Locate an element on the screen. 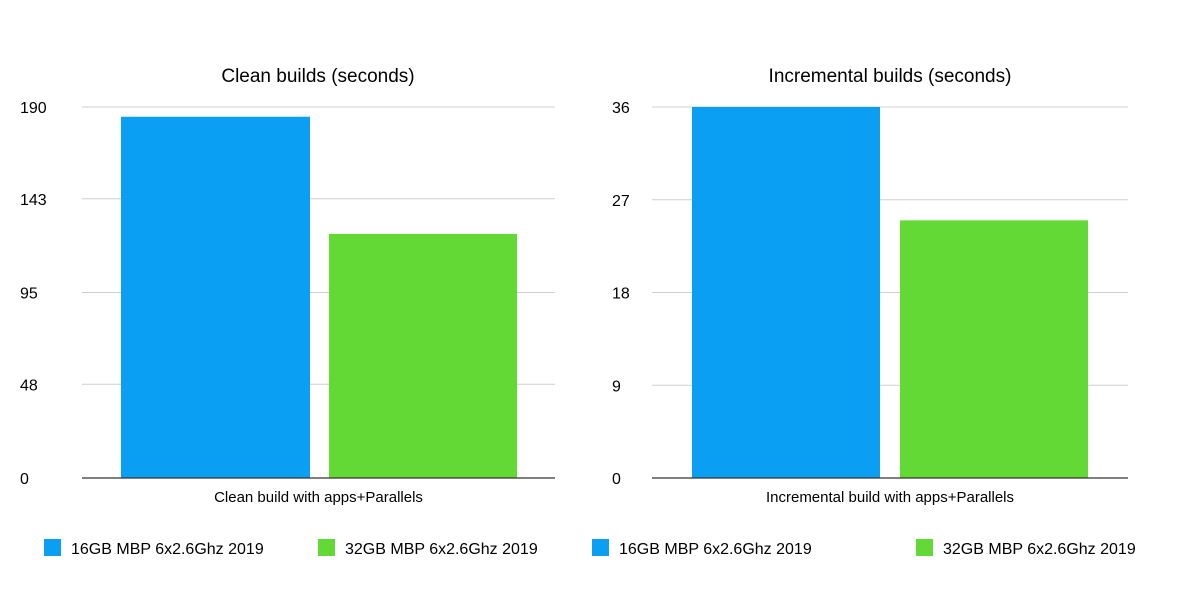 The width and height of the screenshot is (1200, 616). category-label: Incremental build with apps+Parallels is located at coordinates (890, 497).